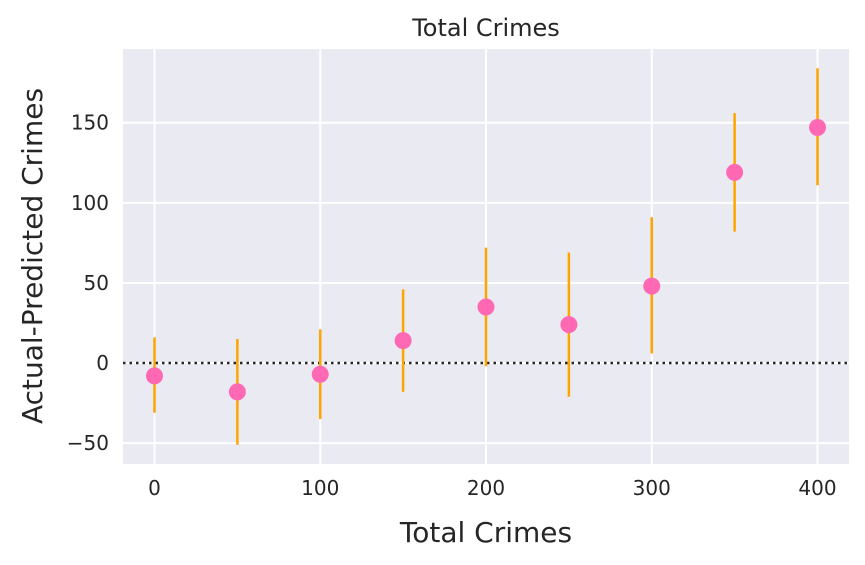  Describe the element at coordinates (486, 488) in the screenshot. I see `x-tick-label: 200` at that location.